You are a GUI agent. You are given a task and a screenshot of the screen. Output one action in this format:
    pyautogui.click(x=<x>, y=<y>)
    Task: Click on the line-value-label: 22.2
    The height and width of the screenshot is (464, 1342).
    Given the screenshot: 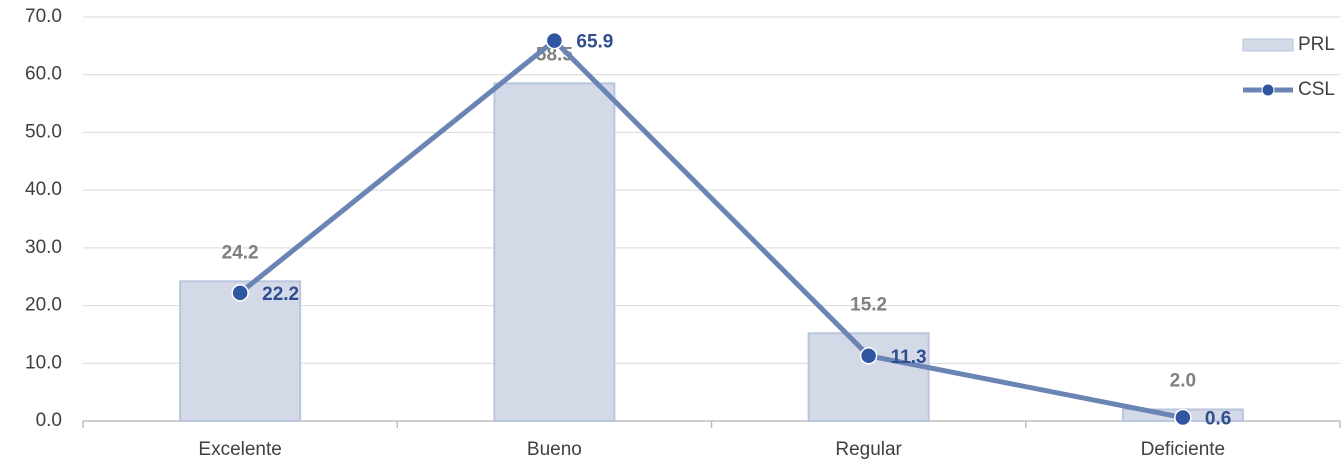 What is the action you would take?
    pyautogui.click(x=280, y=294)
    